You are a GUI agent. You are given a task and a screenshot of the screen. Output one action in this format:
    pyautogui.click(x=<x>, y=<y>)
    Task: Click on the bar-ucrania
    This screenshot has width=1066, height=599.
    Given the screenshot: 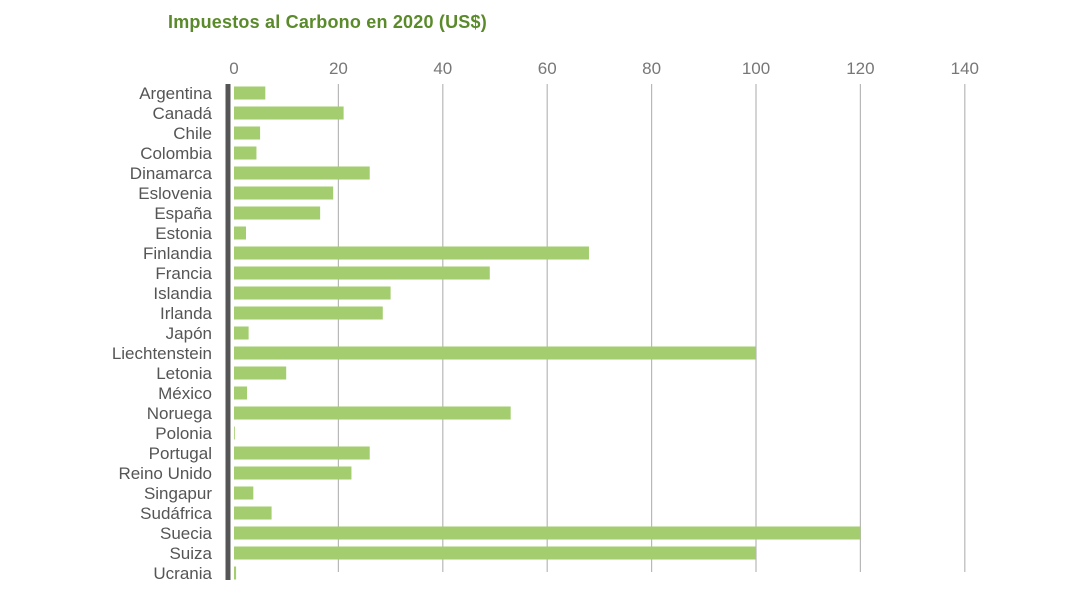 What is the action you would take?
    pyautogui.click(x=235, y=573)
    